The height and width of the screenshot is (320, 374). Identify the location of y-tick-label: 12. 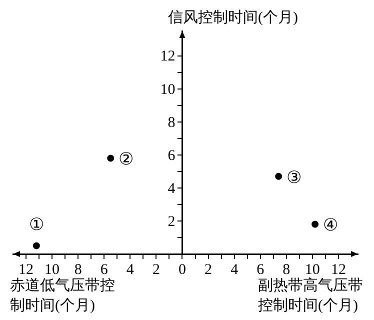
(168, 56).